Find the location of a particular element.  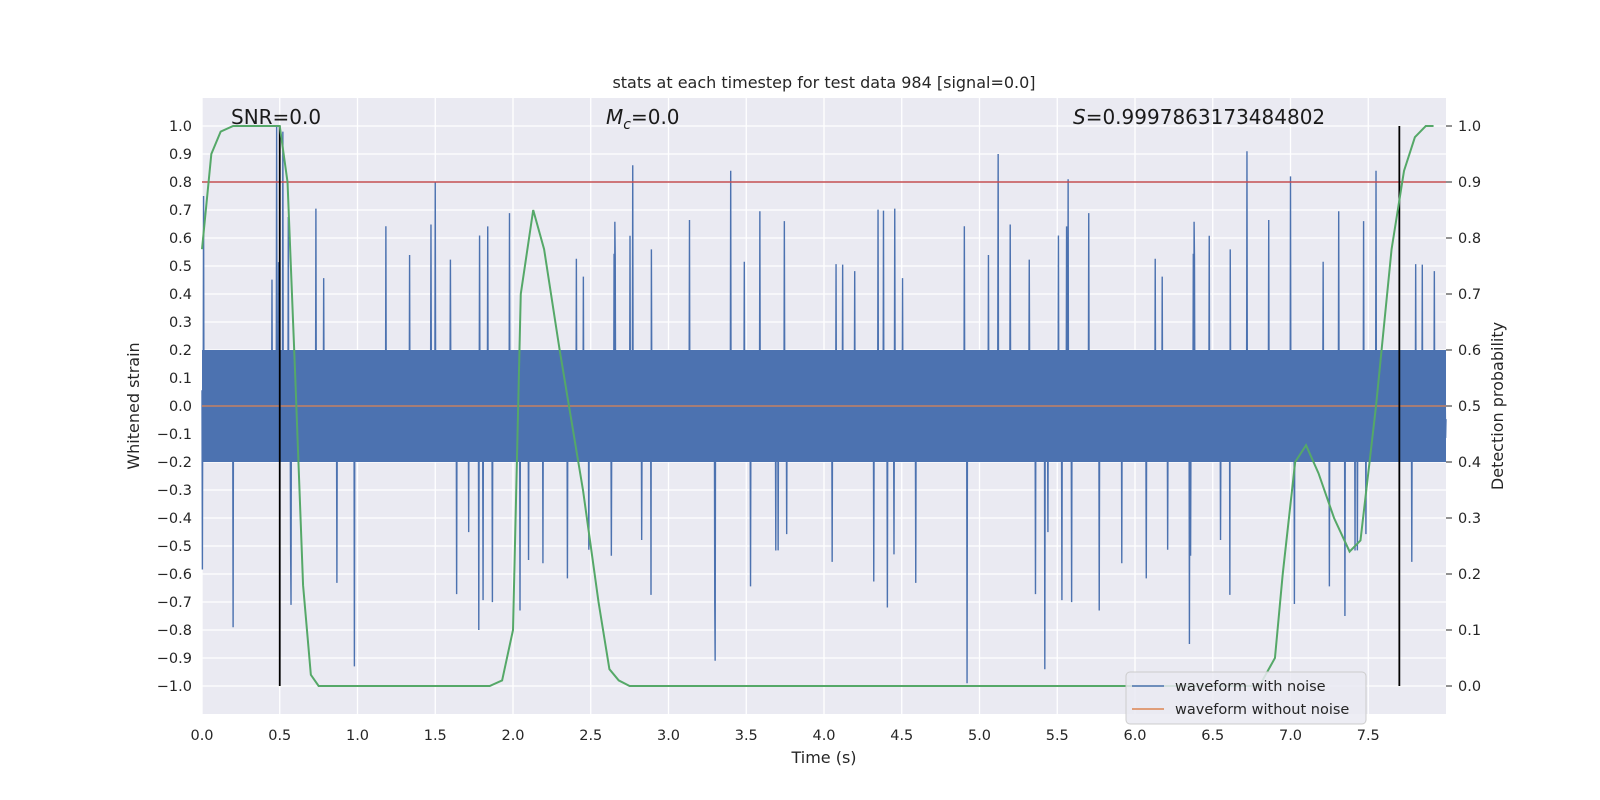

x-tick-label: 7.5 is located at coordinates (1368, 736).